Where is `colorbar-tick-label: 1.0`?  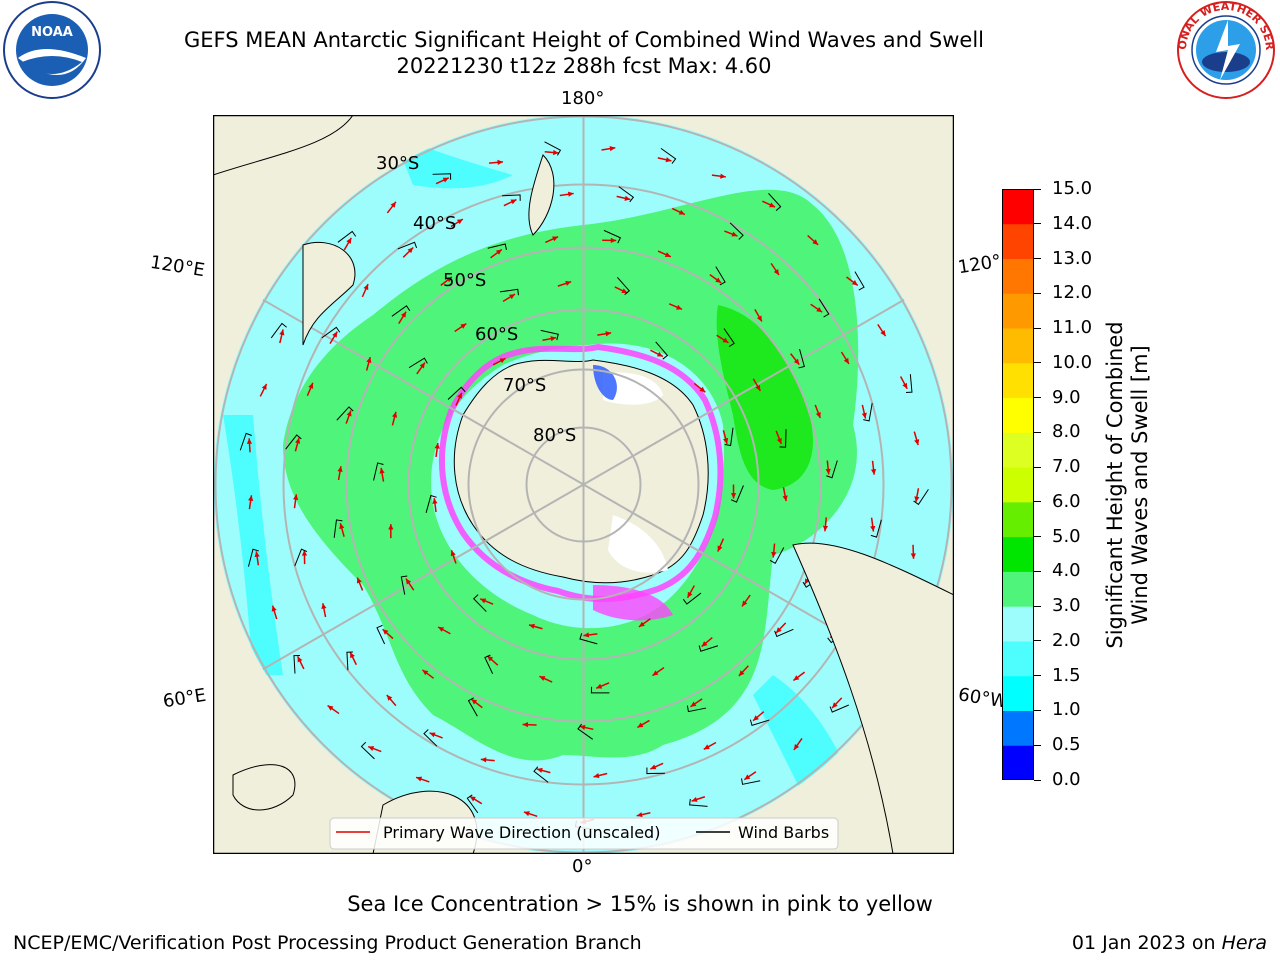
colorbar-tick-label: 1.0 is located at coordinates (1066, 710).